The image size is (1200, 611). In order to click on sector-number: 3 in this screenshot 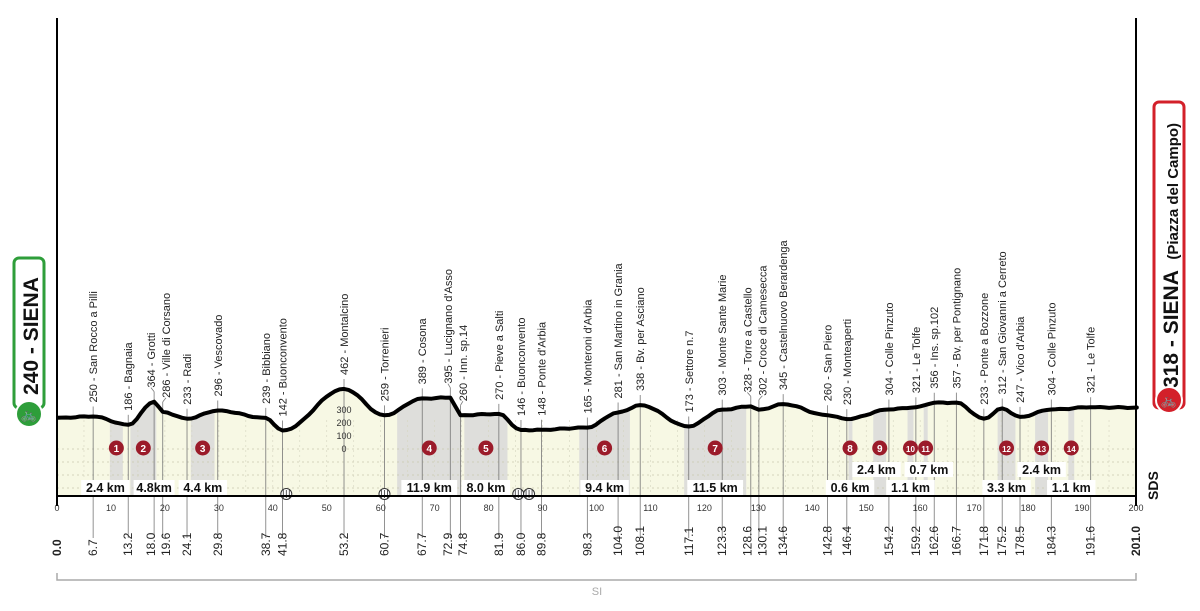, I will do `click(203, 449)`.